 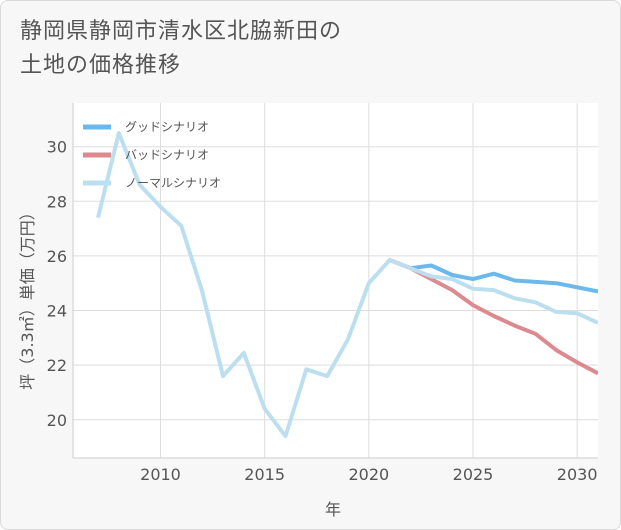 I want to click on y-tick-label: 20, so click(x=57, y=420).